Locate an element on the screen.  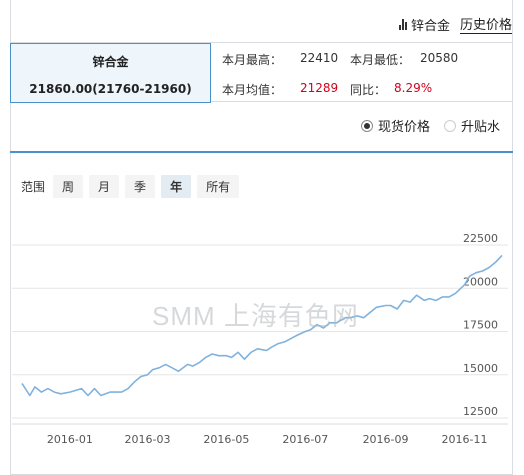
y-tick-label: 12500 is located at coordinates (480, 411).